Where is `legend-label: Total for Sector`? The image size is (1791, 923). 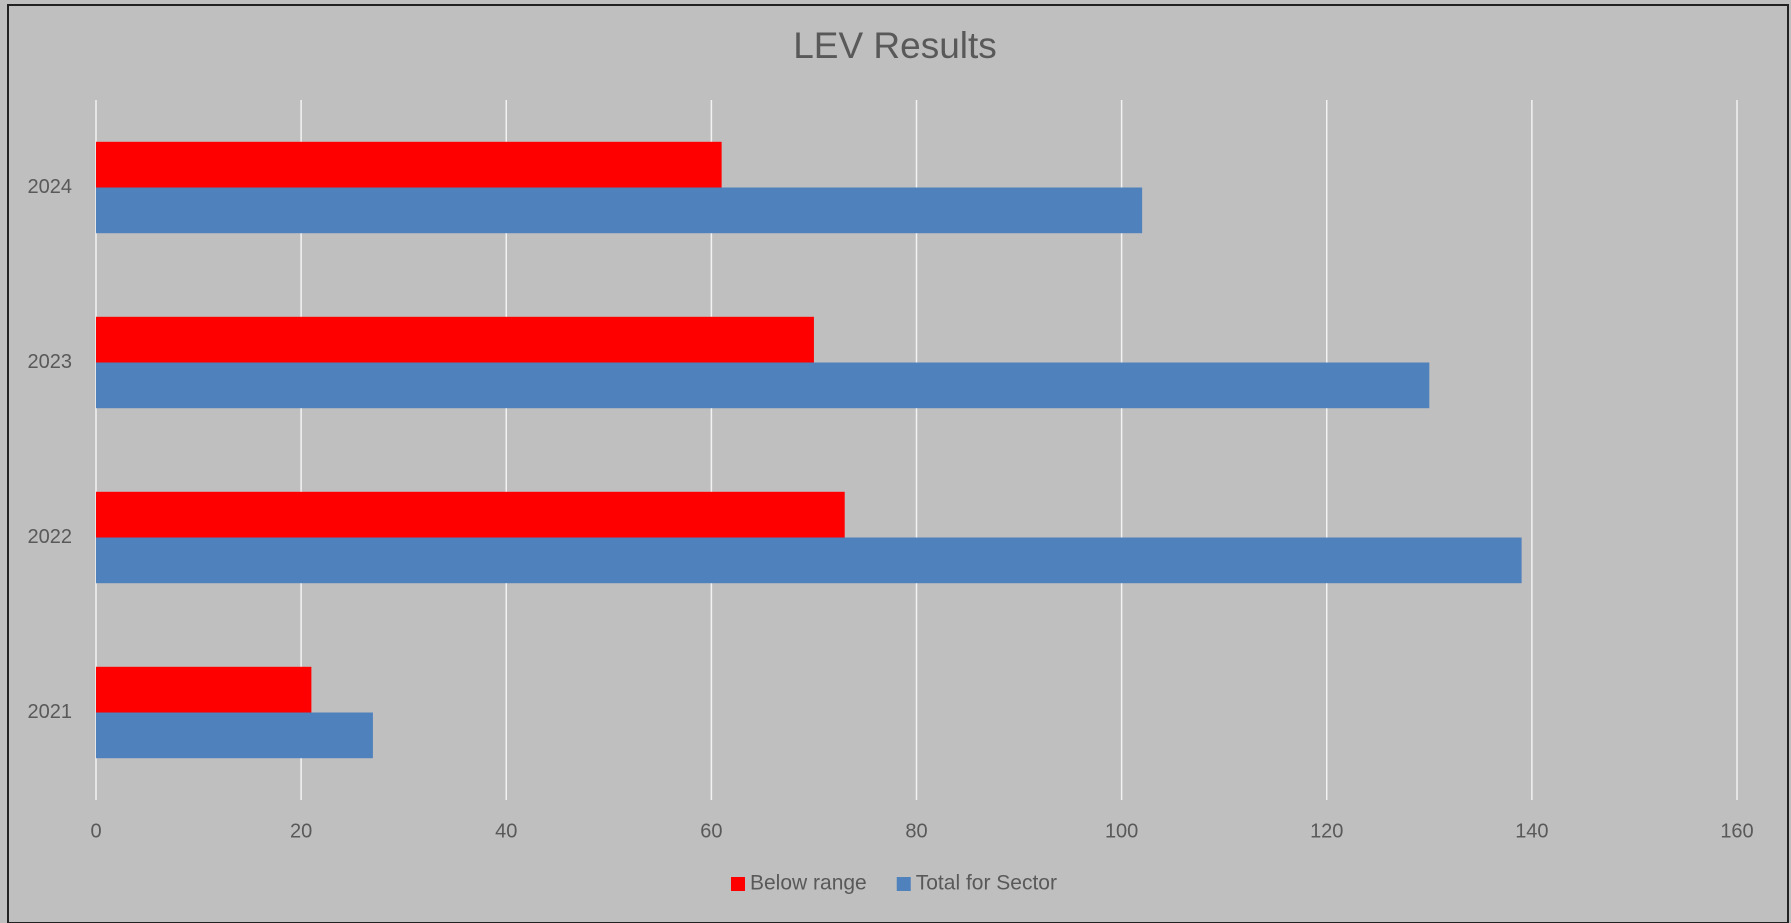
legend-label: Total for Sector is located at coordinates (986, 883).